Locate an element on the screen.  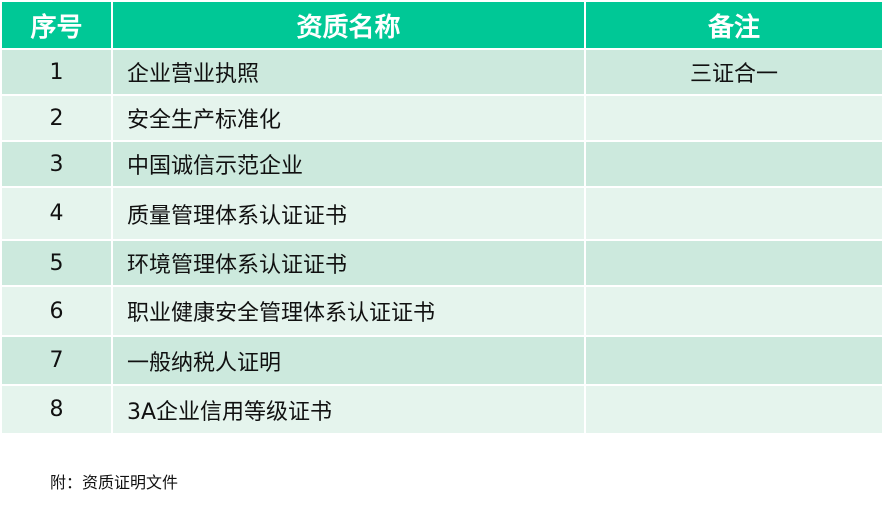
header-no: 序号 is located at coordinates (56, 25).